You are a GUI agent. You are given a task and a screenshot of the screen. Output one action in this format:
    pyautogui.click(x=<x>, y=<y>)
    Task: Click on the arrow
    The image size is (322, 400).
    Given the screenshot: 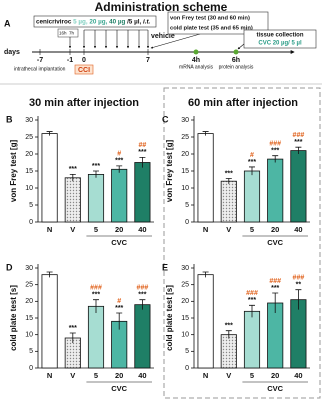 What is the action you would take?
    pyautogui.click(x=241, y=46)
    